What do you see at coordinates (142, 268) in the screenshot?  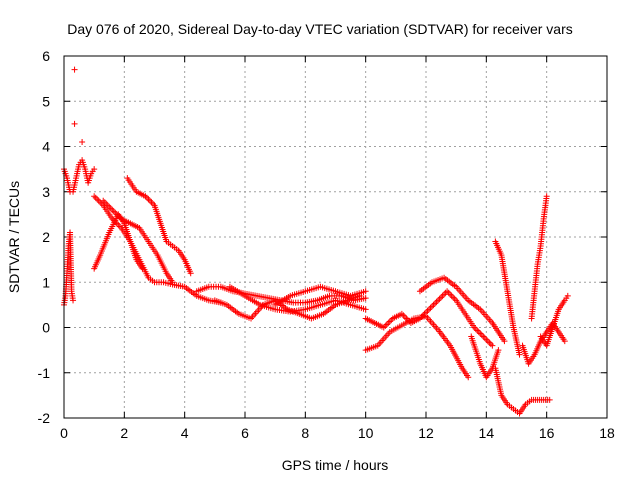 I see `data-point-low-track-d` at bounding box center [142, 268].